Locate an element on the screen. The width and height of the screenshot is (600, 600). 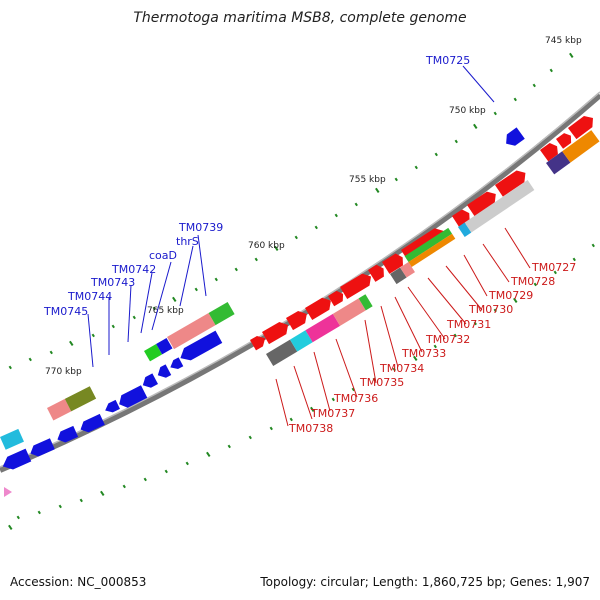
tick-label-750kbp: 750 kbp is located at coordinates (467, 111).